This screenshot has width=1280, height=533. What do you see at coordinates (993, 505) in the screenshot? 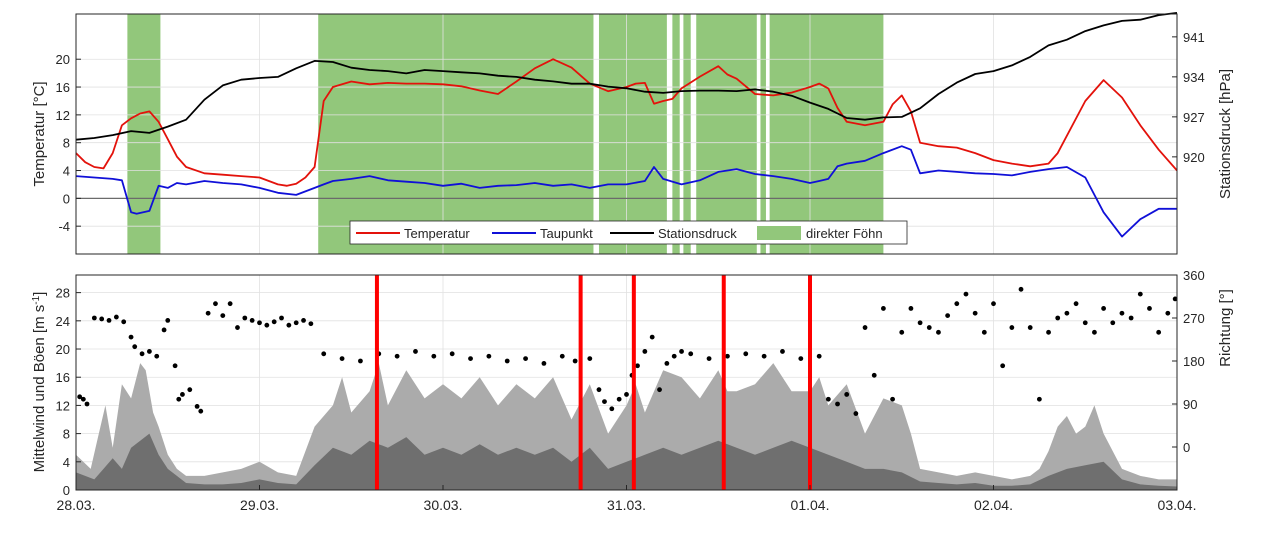
I see `date-tick-label: 02.04.` at bounding box center [993, 505].